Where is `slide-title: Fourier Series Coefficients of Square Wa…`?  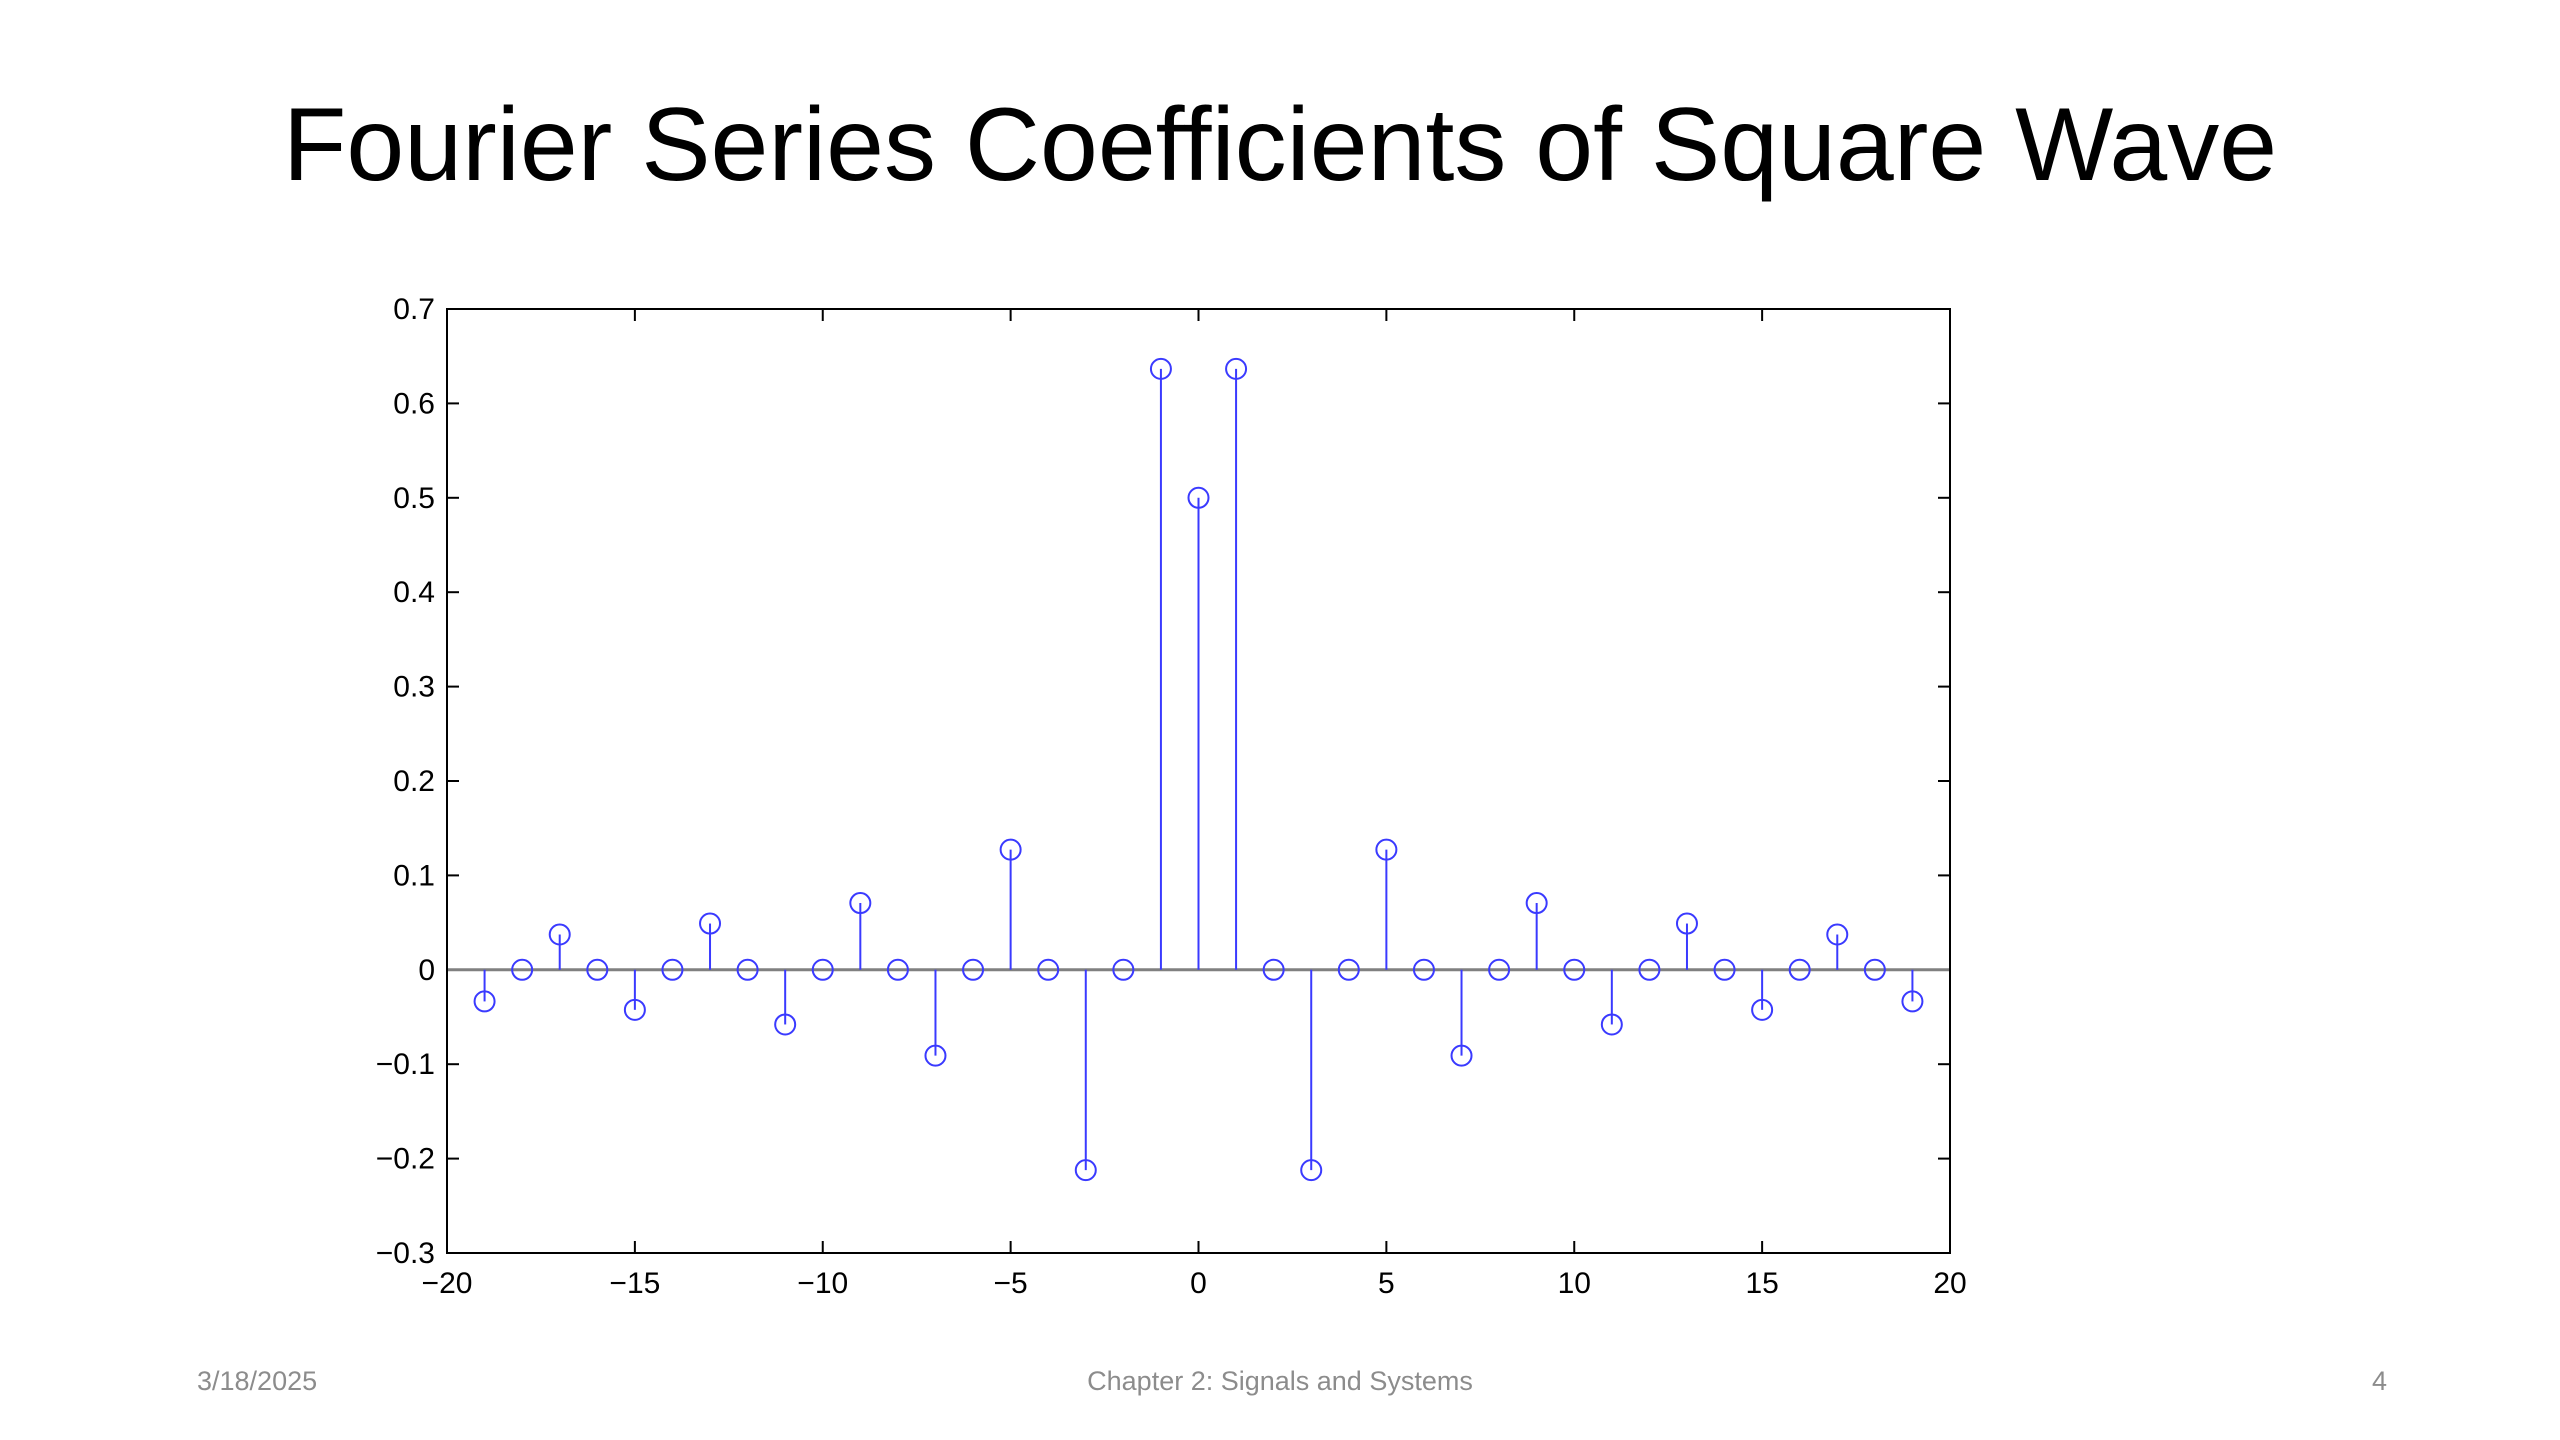
slide-title: Fourier Series Coefficients of Square Wa… is located at coordinates (1280, 145).